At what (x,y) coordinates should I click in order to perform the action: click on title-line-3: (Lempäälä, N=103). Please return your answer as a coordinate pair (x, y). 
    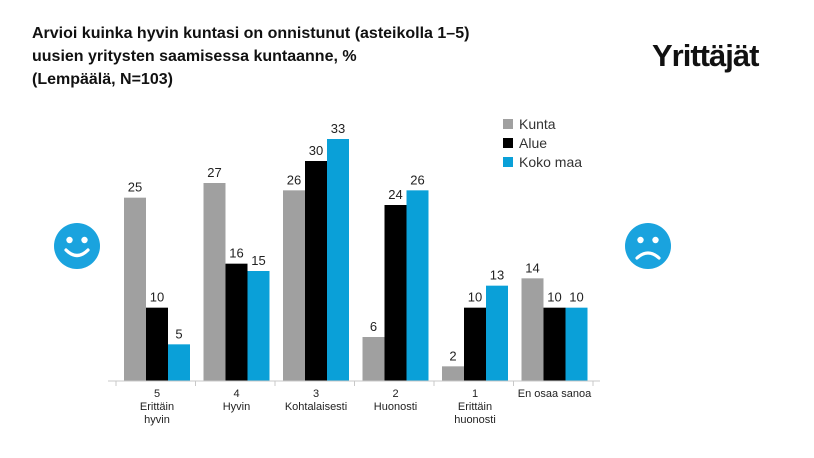
    Looking at the image, I should click on (102, 79).